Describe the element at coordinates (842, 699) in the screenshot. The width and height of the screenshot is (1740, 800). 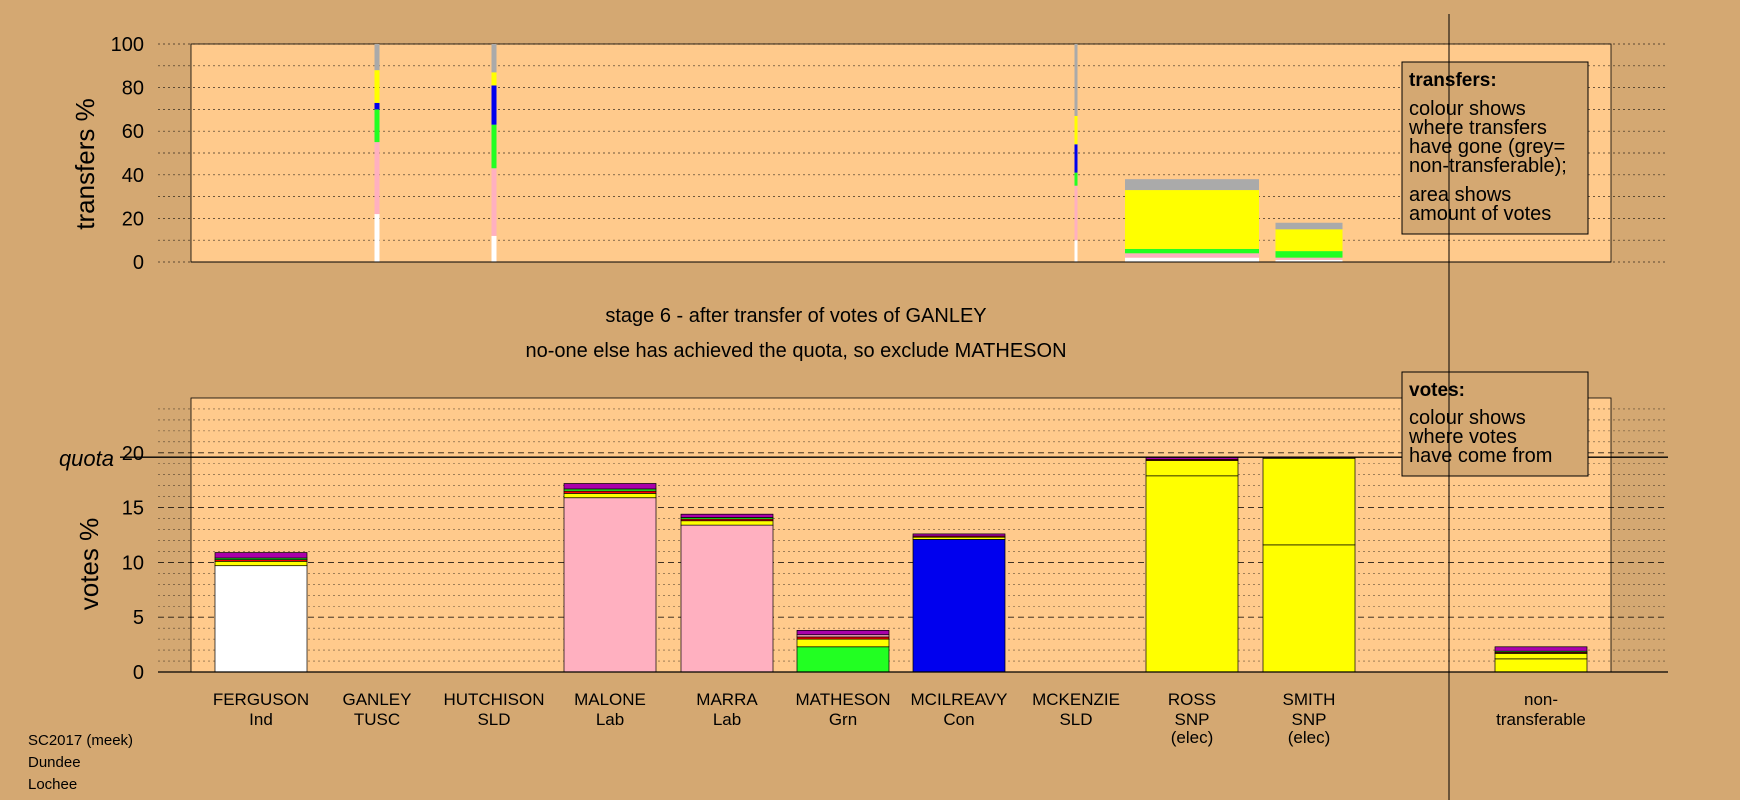
I see `candidate-name: MATHESON` at that location.